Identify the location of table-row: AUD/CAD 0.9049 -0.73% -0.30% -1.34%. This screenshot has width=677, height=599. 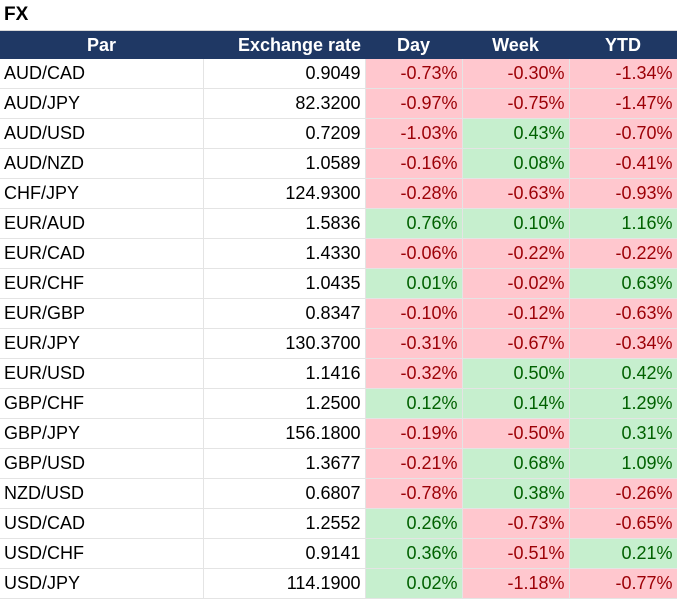
(338, 74).